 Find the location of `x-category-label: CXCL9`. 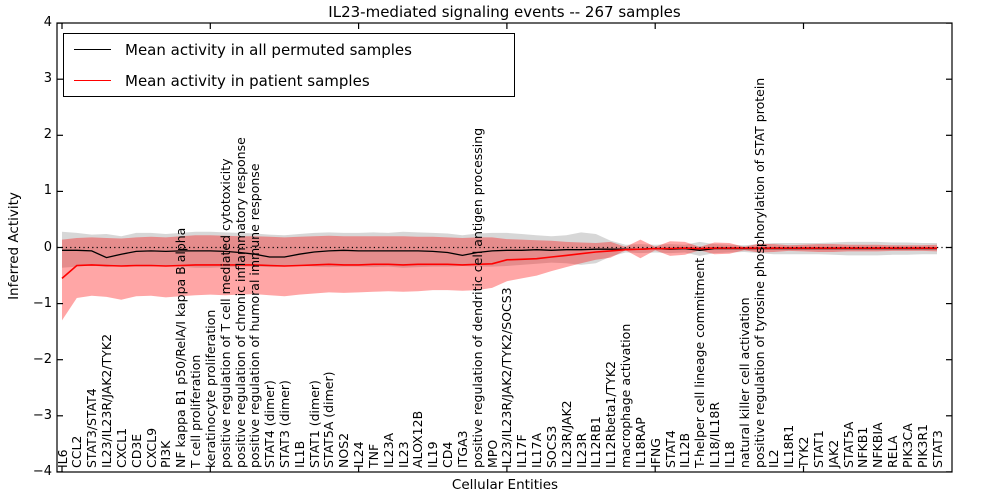

x-category-label: CXCL9 is located at coordinates (151, 447).